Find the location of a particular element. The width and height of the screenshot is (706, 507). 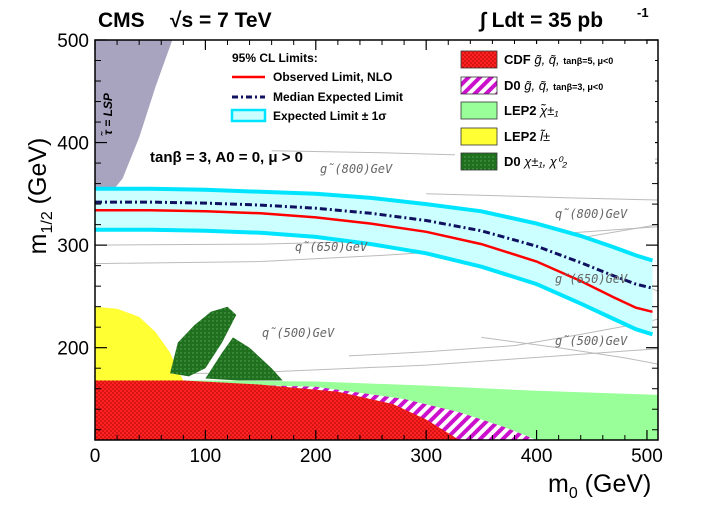

legend-band-swatch is located at coordinates (248, 115).